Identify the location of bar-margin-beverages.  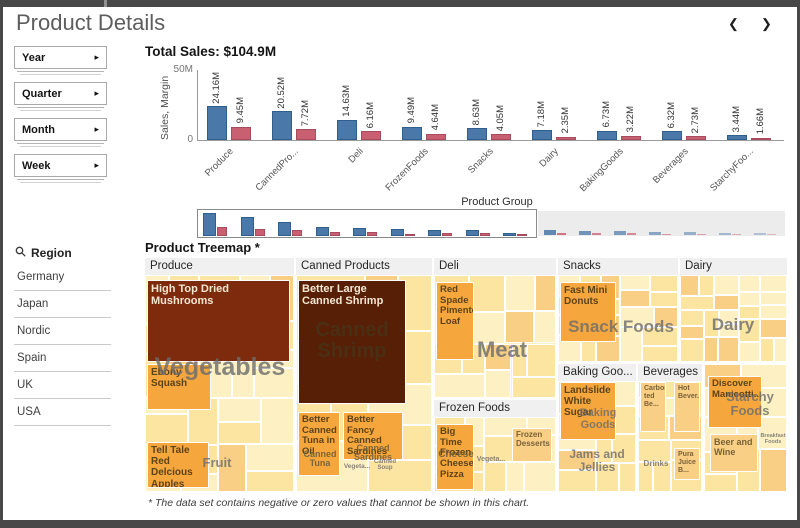
(696, 138).